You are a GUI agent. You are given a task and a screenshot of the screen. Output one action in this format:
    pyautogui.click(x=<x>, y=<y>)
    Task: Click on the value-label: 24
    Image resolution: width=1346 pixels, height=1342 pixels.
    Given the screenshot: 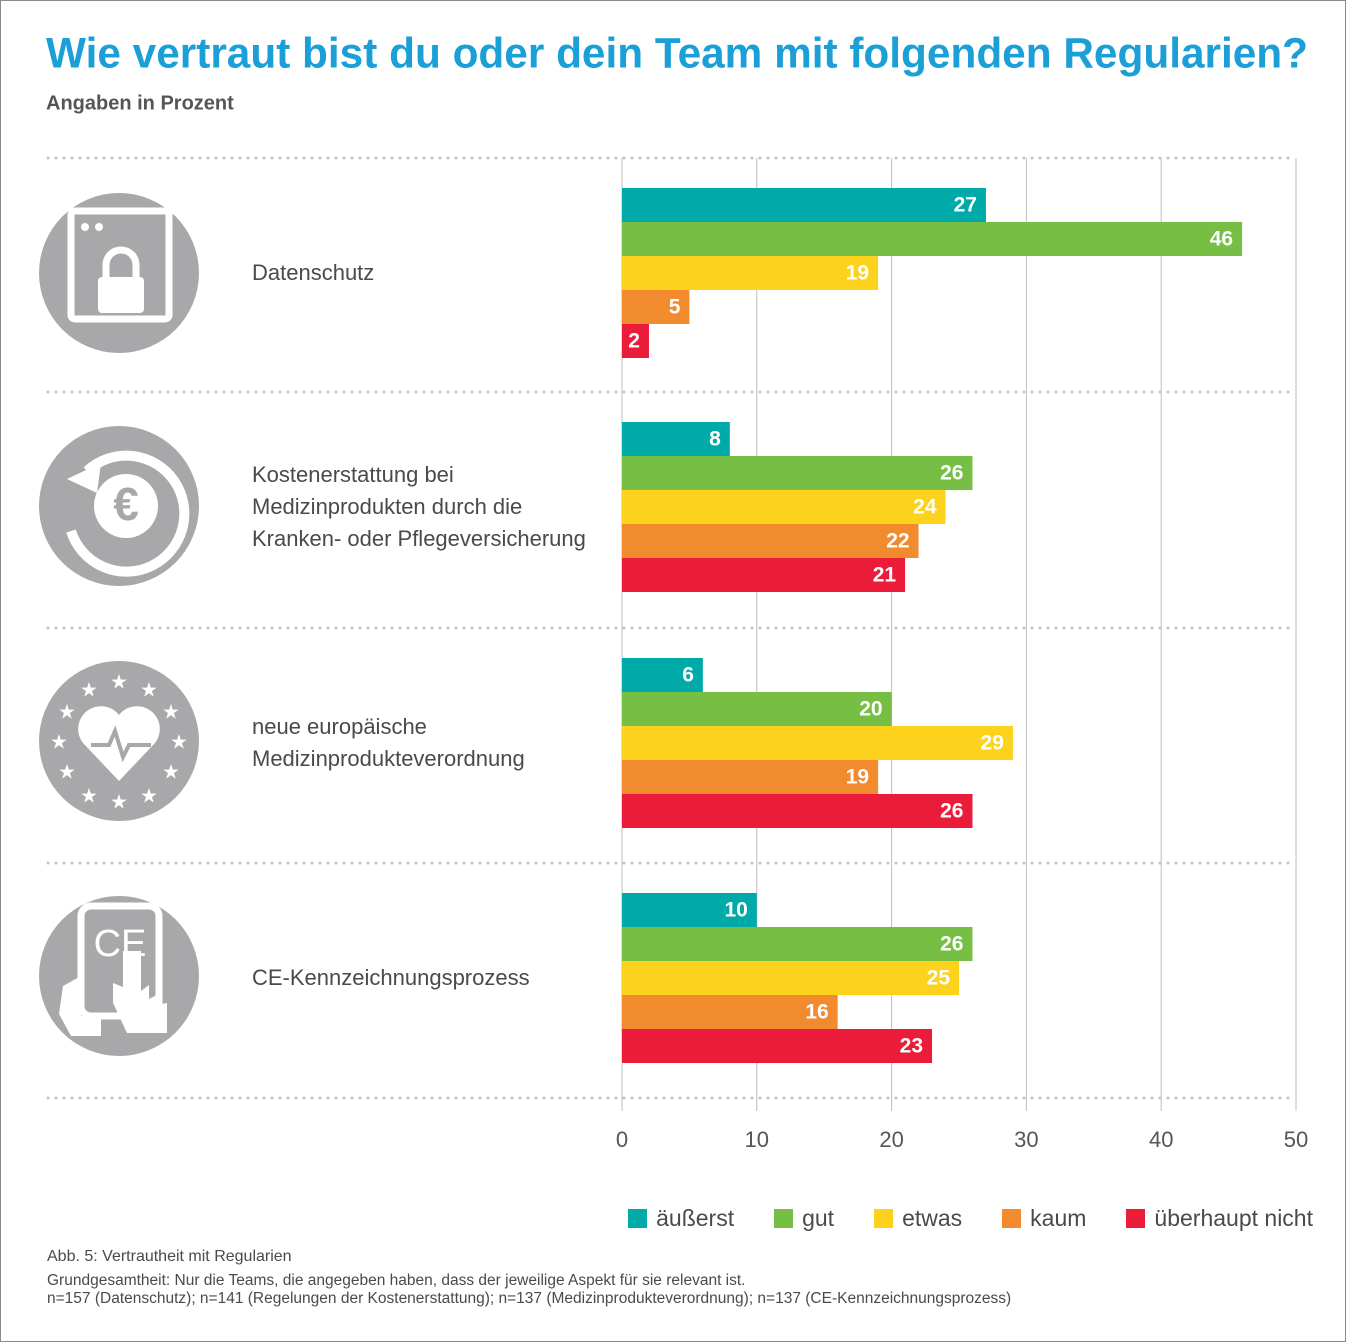 What is the action you would take?
    pyautogui.click(x=925, y=507)
    